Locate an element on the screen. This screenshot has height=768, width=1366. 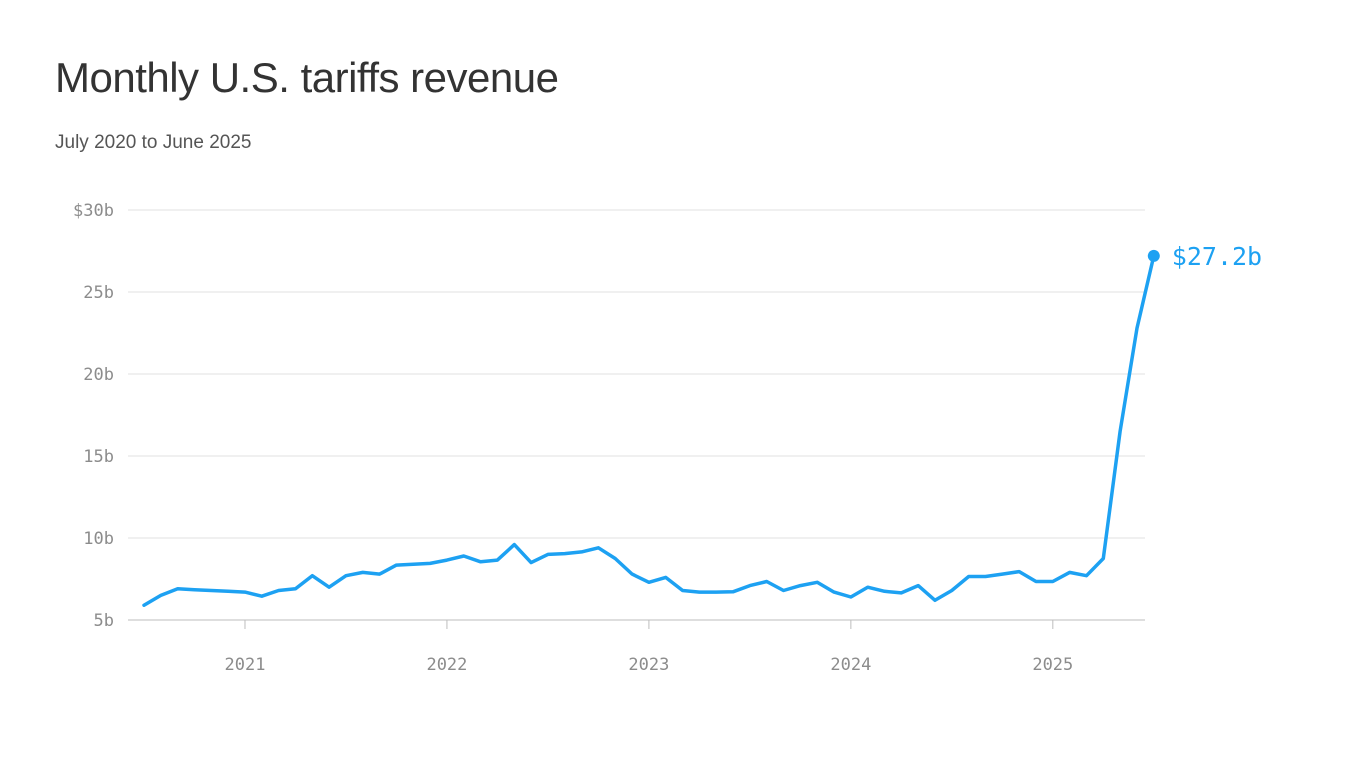
x-tick-label: 2023 is located at coordinates (648, 665).